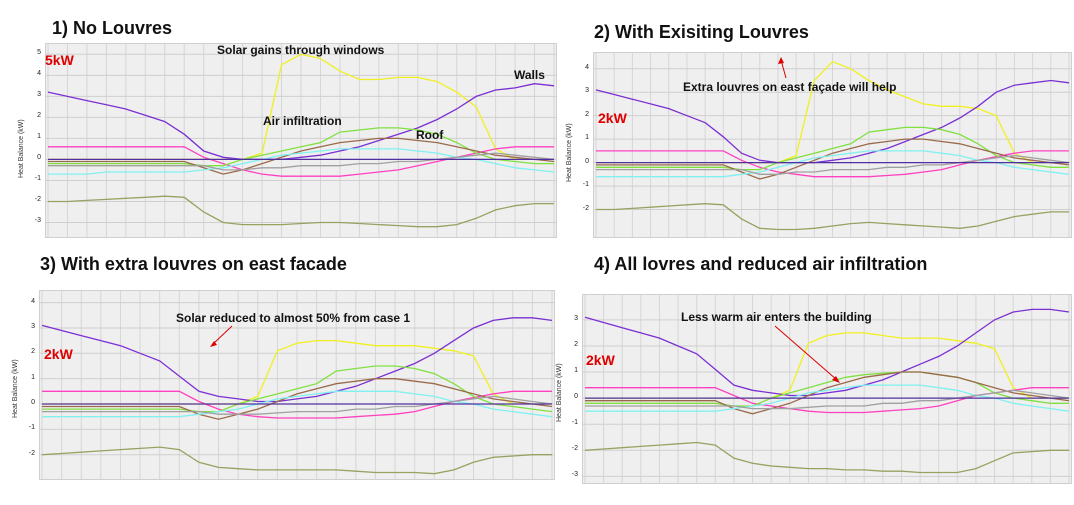 This screenshot has width=1074, height=505. What do you see at coordinates (193, 264) in the screenshot?
I see `chart-title-3: 3) With extra louvres on east facade` at bounding box center [193, 264].